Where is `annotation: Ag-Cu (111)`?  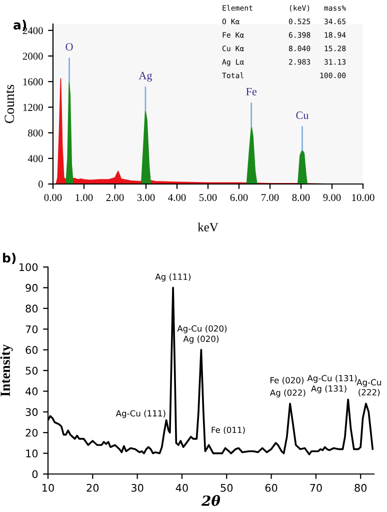
annotation: Ag-Cu (111) is located at coordinates (141, 414).